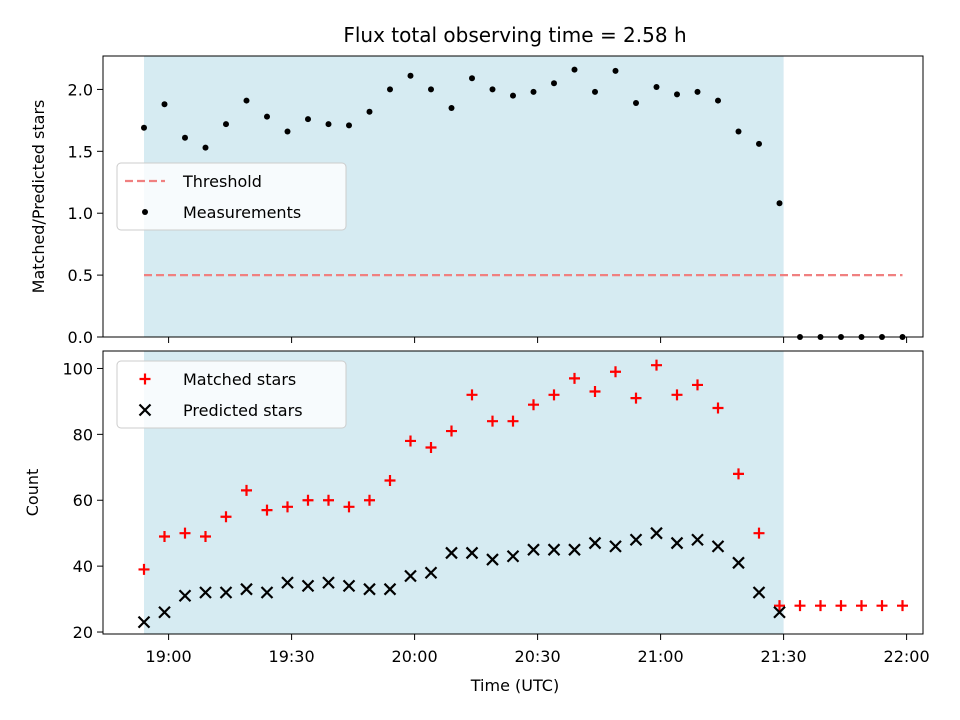 The width and height of the screenshot is (960, 720). I want to click on legend-swatch-predicted-stars, so click(145, 410).